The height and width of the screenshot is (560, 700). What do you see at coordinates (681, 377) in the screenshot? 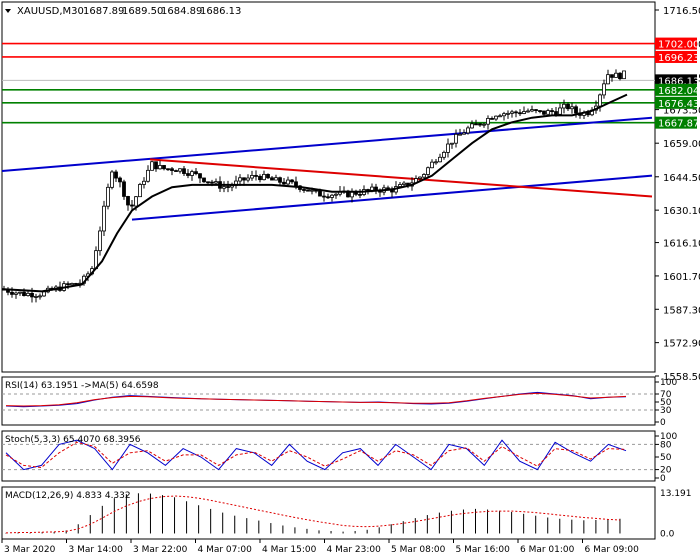
I see `price-tick-label: 1558.50` at bounding box center [681, 377].